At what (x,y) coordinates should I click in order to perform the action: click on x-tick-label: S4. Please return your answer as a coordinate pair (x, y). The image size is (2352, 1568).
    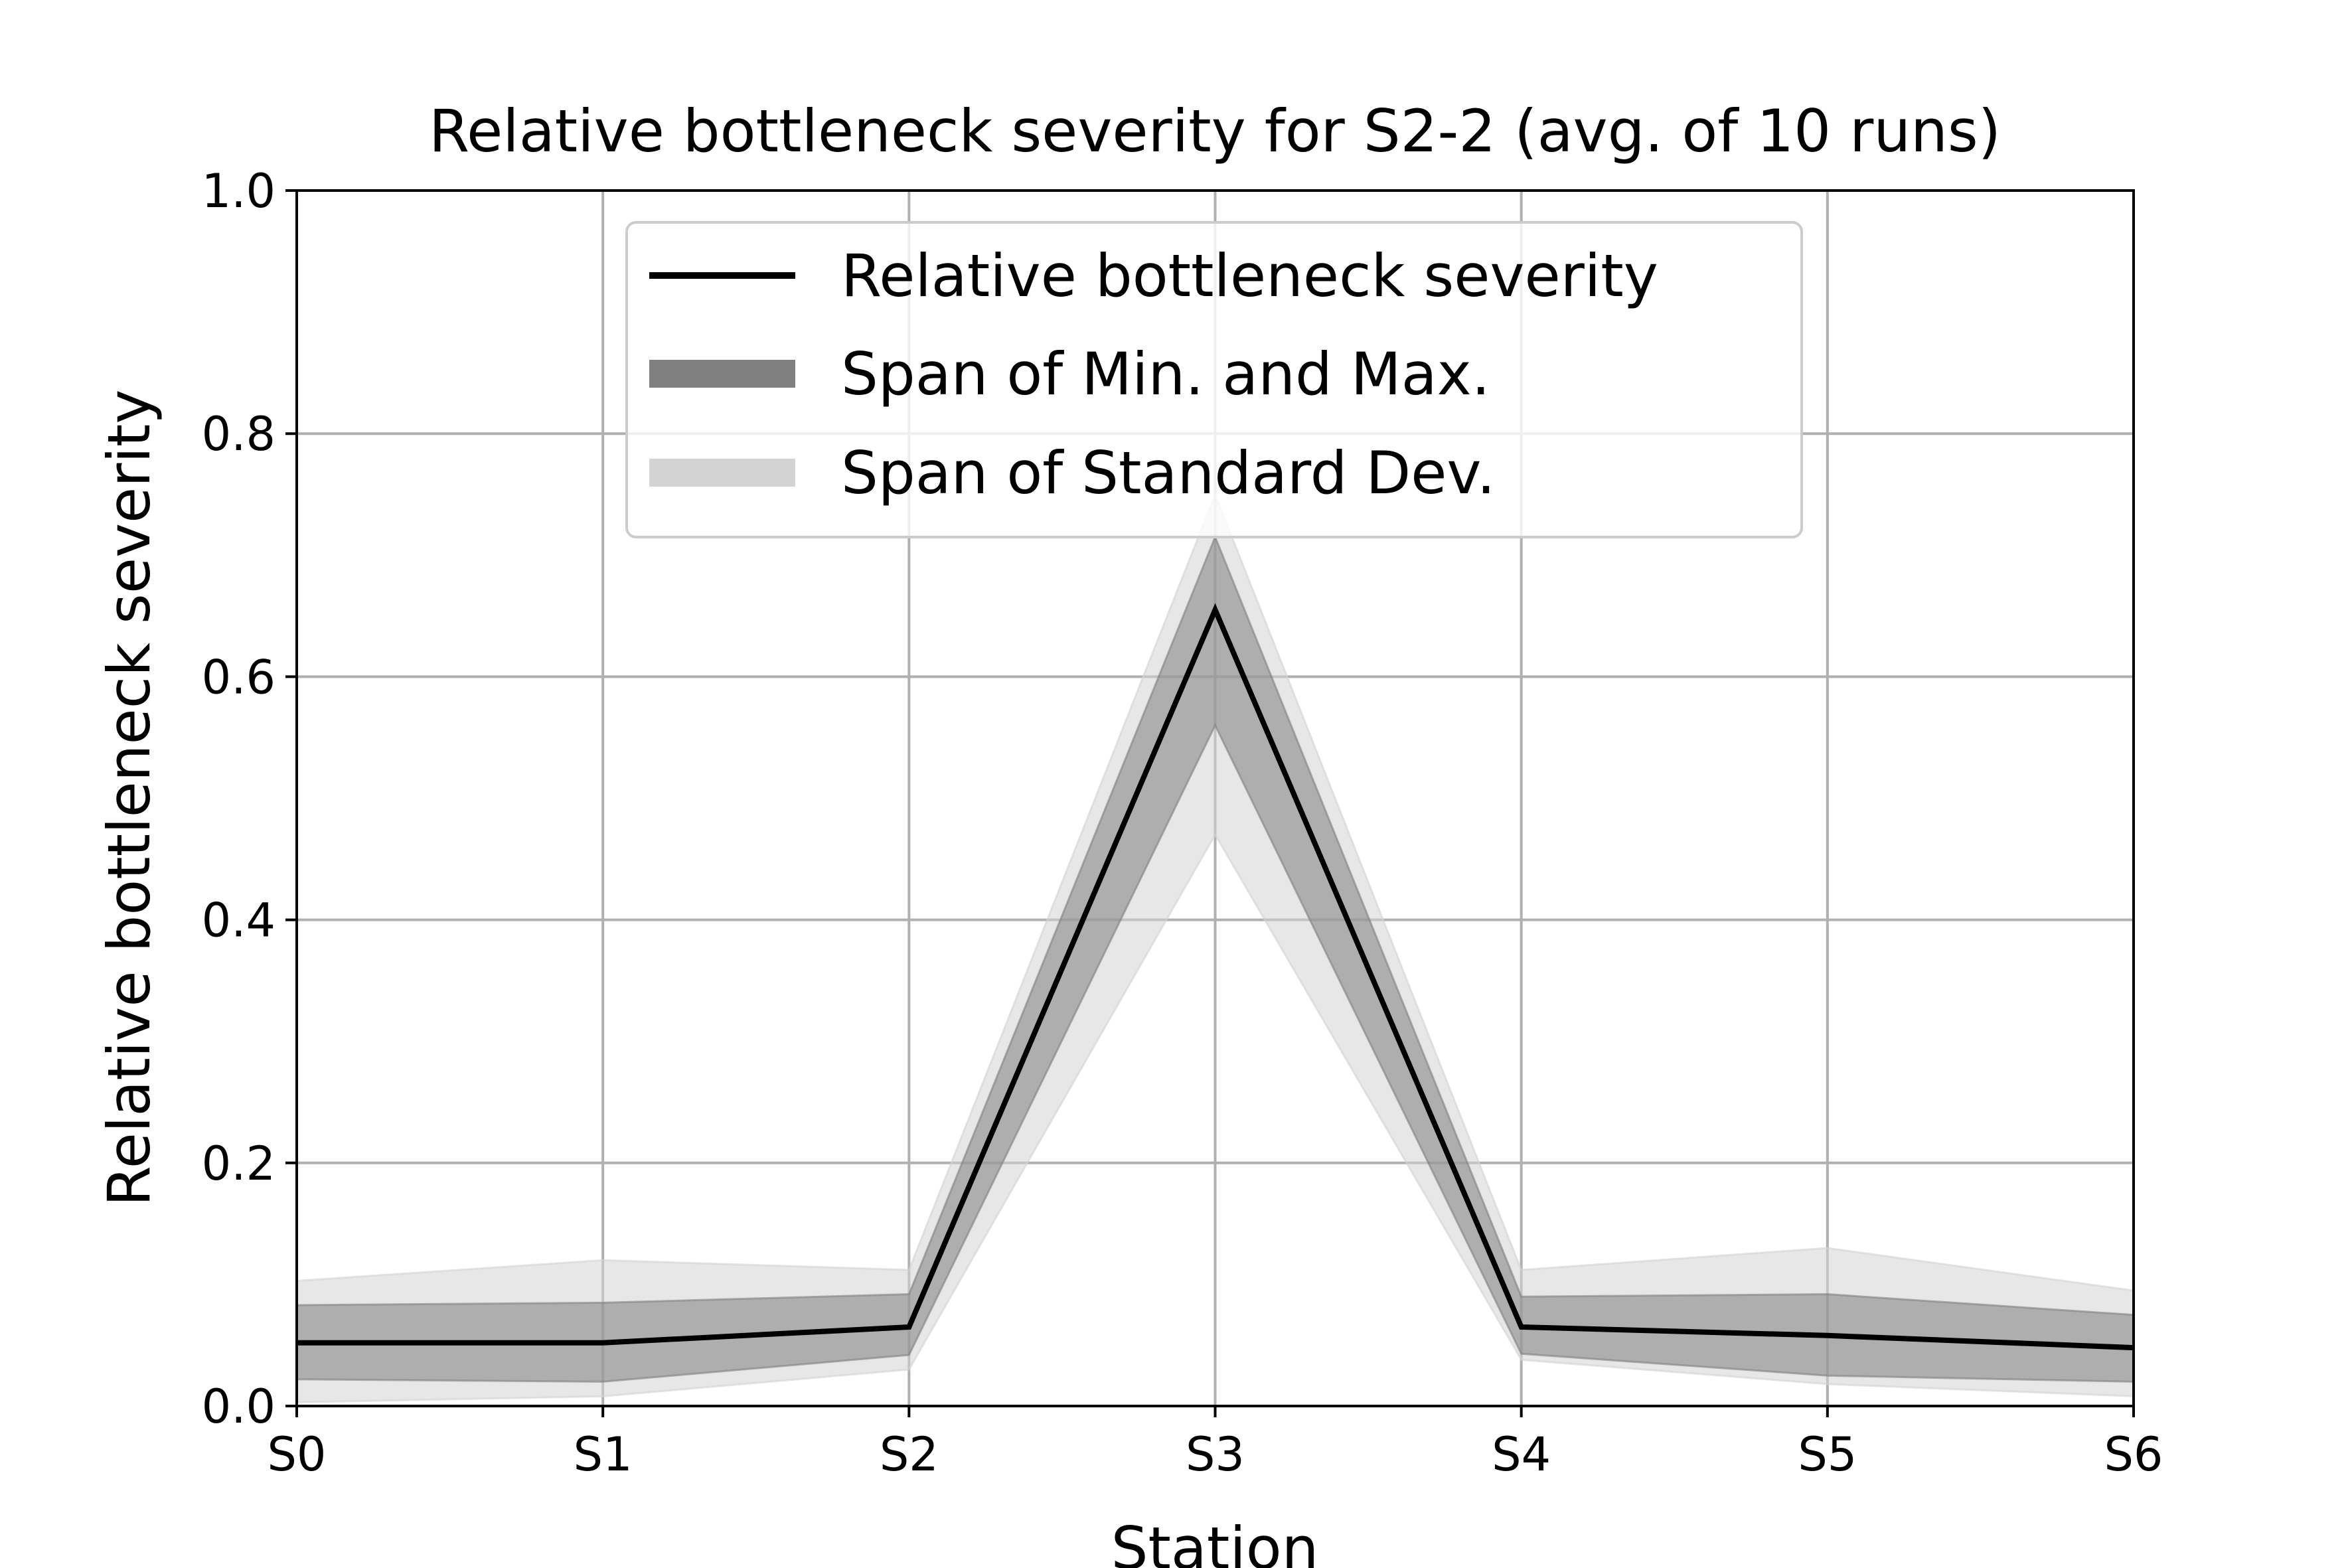
    Looking at the image, I should click on (1522, 1454).